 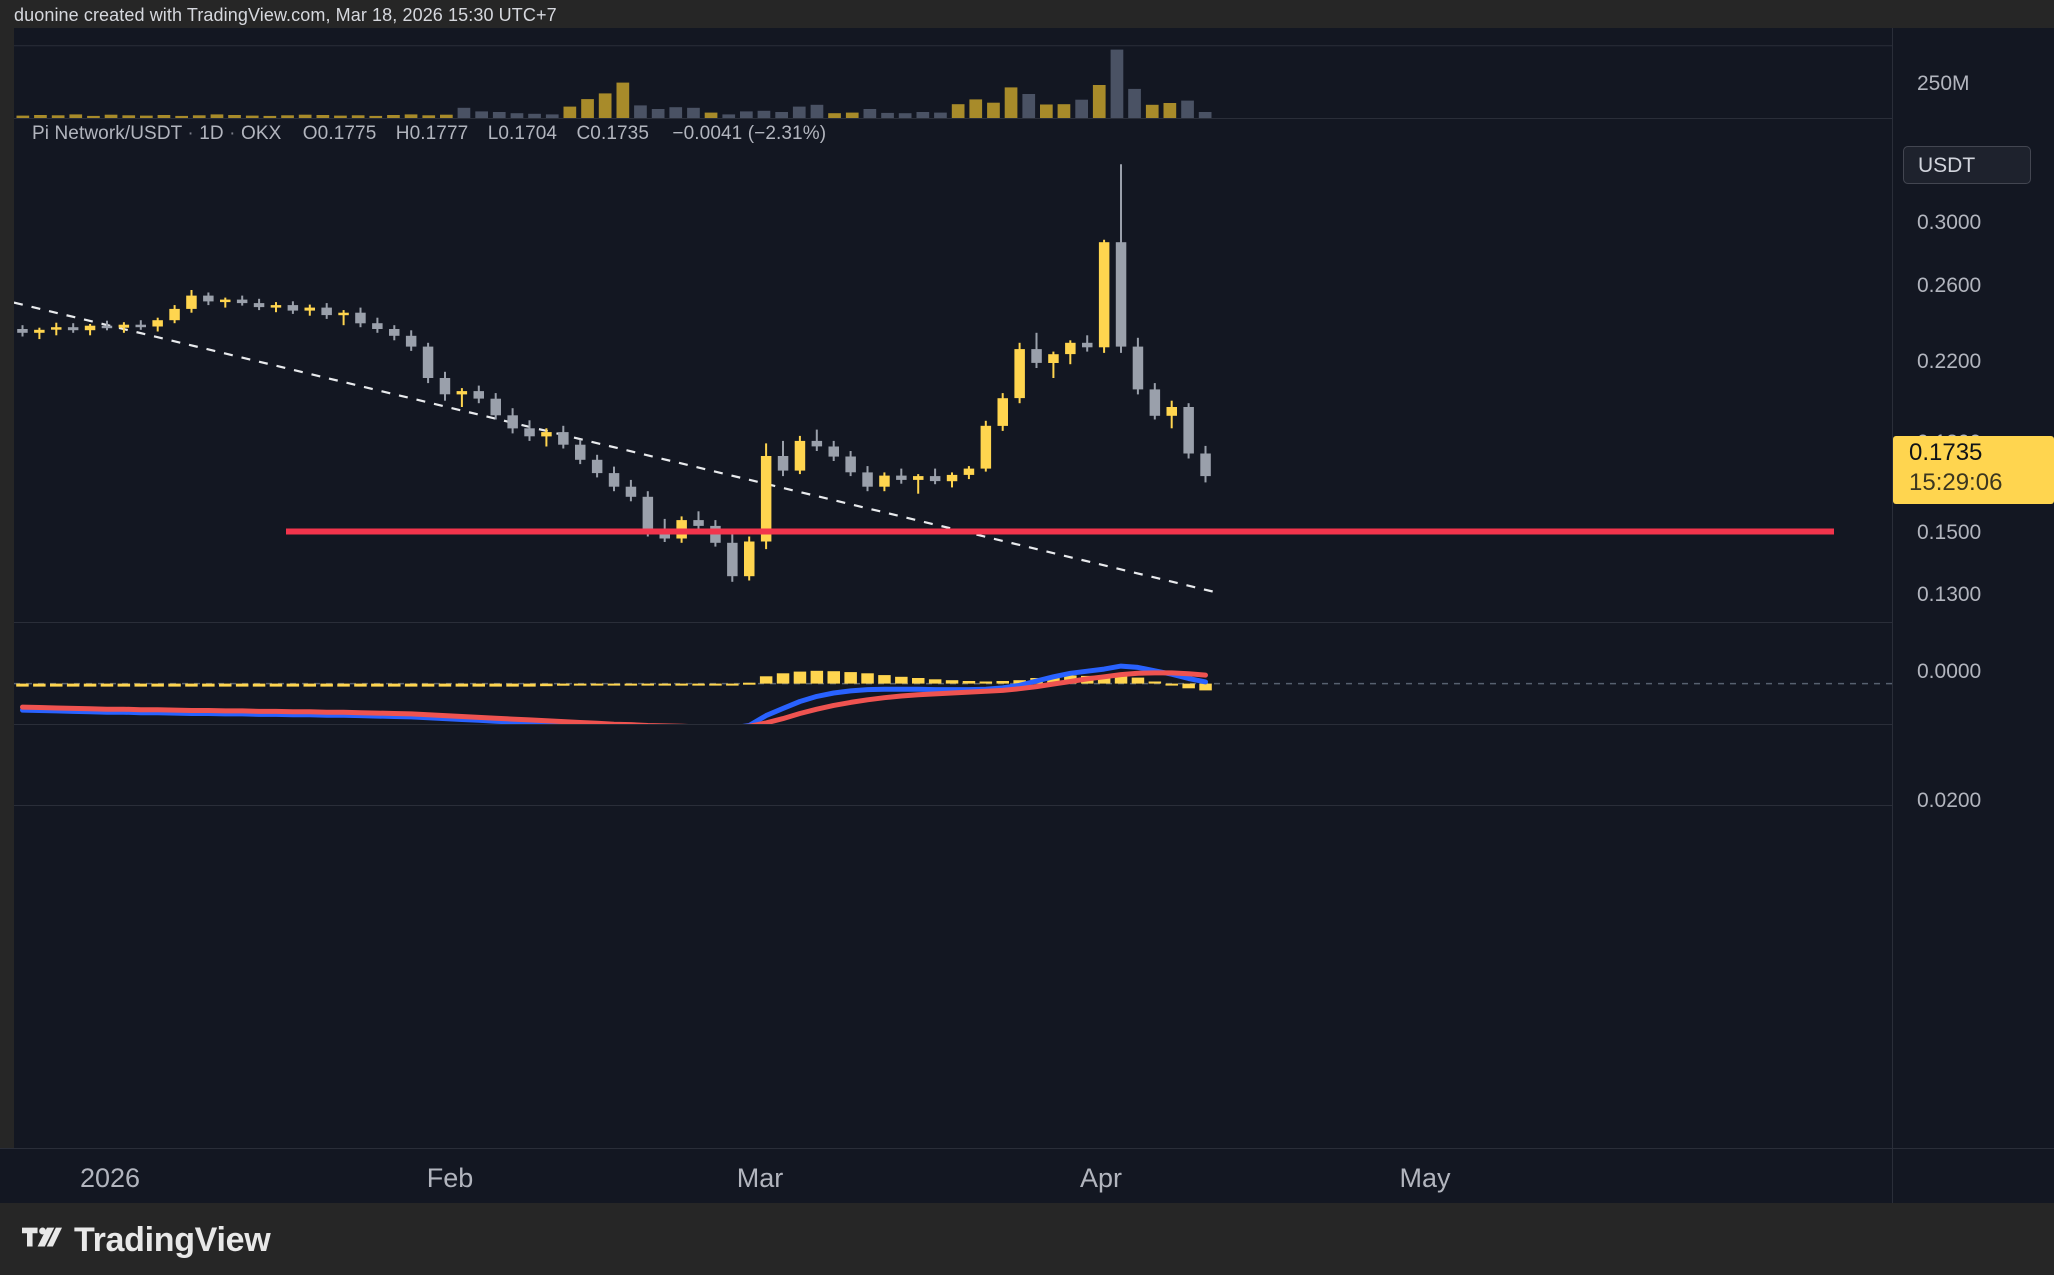 What do you see at coordinates (953, 118) in the screenshot?
I see `pane-divider-volume` at bounding box center [953, 118].